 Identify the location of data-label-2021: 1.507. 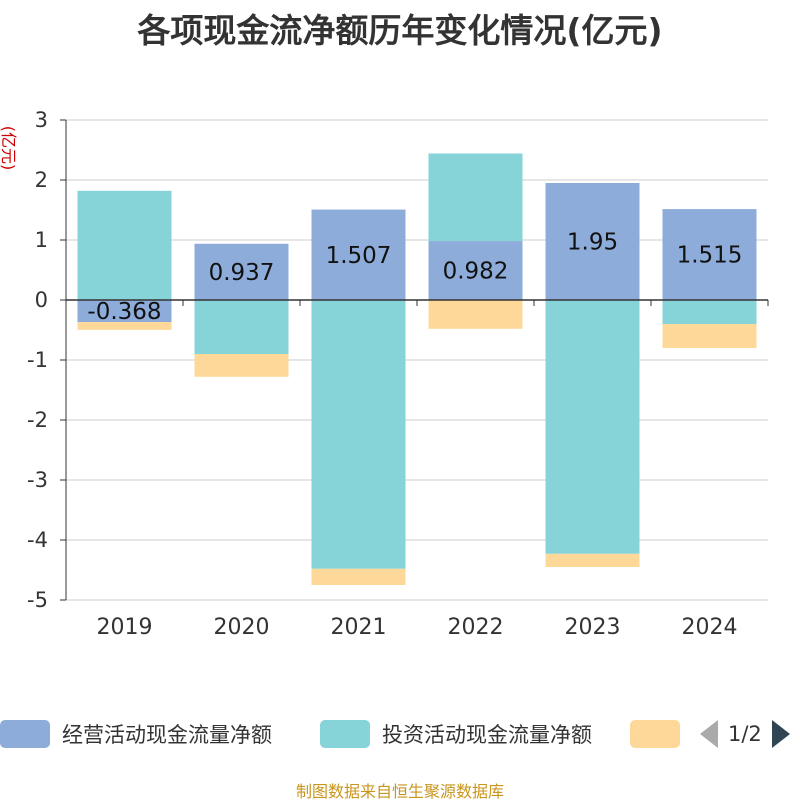
(359, 256).